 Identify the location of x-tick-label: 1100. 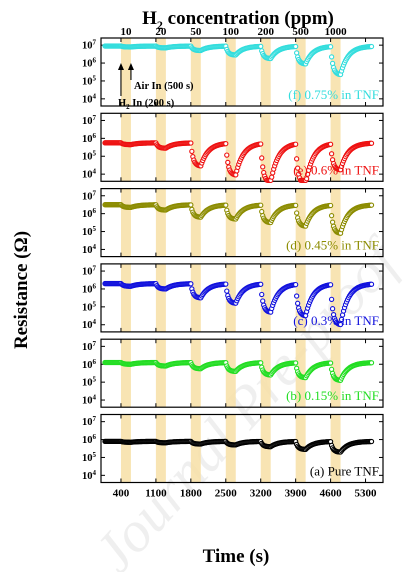
(156, 494).